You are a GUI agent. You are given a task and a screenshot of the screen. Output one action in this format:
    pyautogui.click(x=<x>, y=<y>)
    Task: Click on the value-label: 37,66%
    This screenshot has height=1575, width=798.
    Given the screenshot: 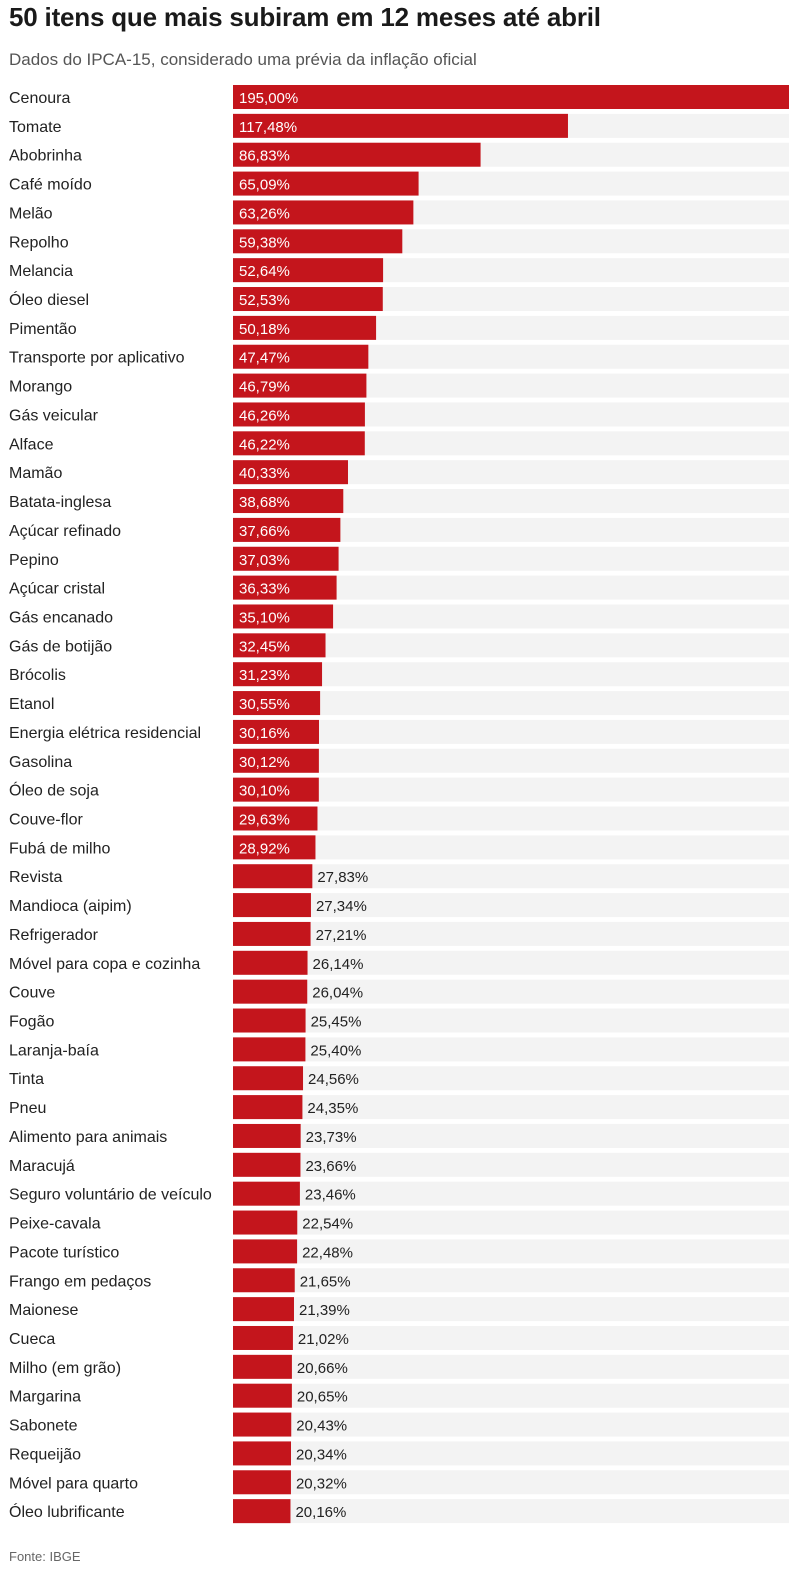 What is the action you would take?
    pyautogui.click(x=264, y=531)
    